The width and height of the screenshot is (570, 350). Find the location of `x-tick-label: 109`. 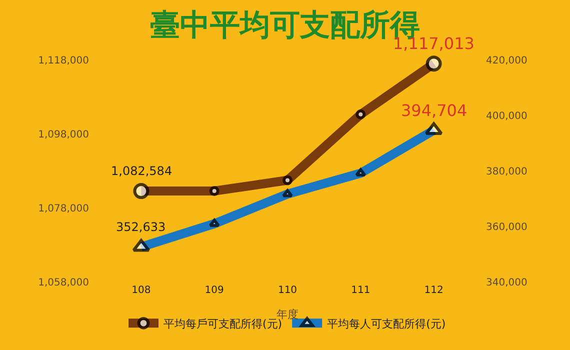

x-tick-label: 109 is located at coordinates (214, 290).